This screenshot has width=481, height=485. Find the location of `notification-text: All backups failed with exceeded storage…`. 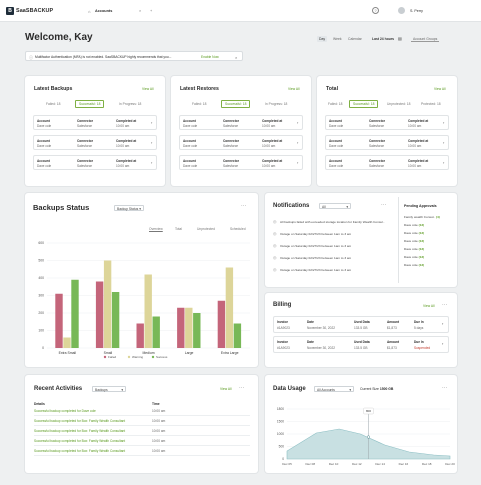

notification-text: All backups failed with exceeded storage… is located at coordinates (332, 221).